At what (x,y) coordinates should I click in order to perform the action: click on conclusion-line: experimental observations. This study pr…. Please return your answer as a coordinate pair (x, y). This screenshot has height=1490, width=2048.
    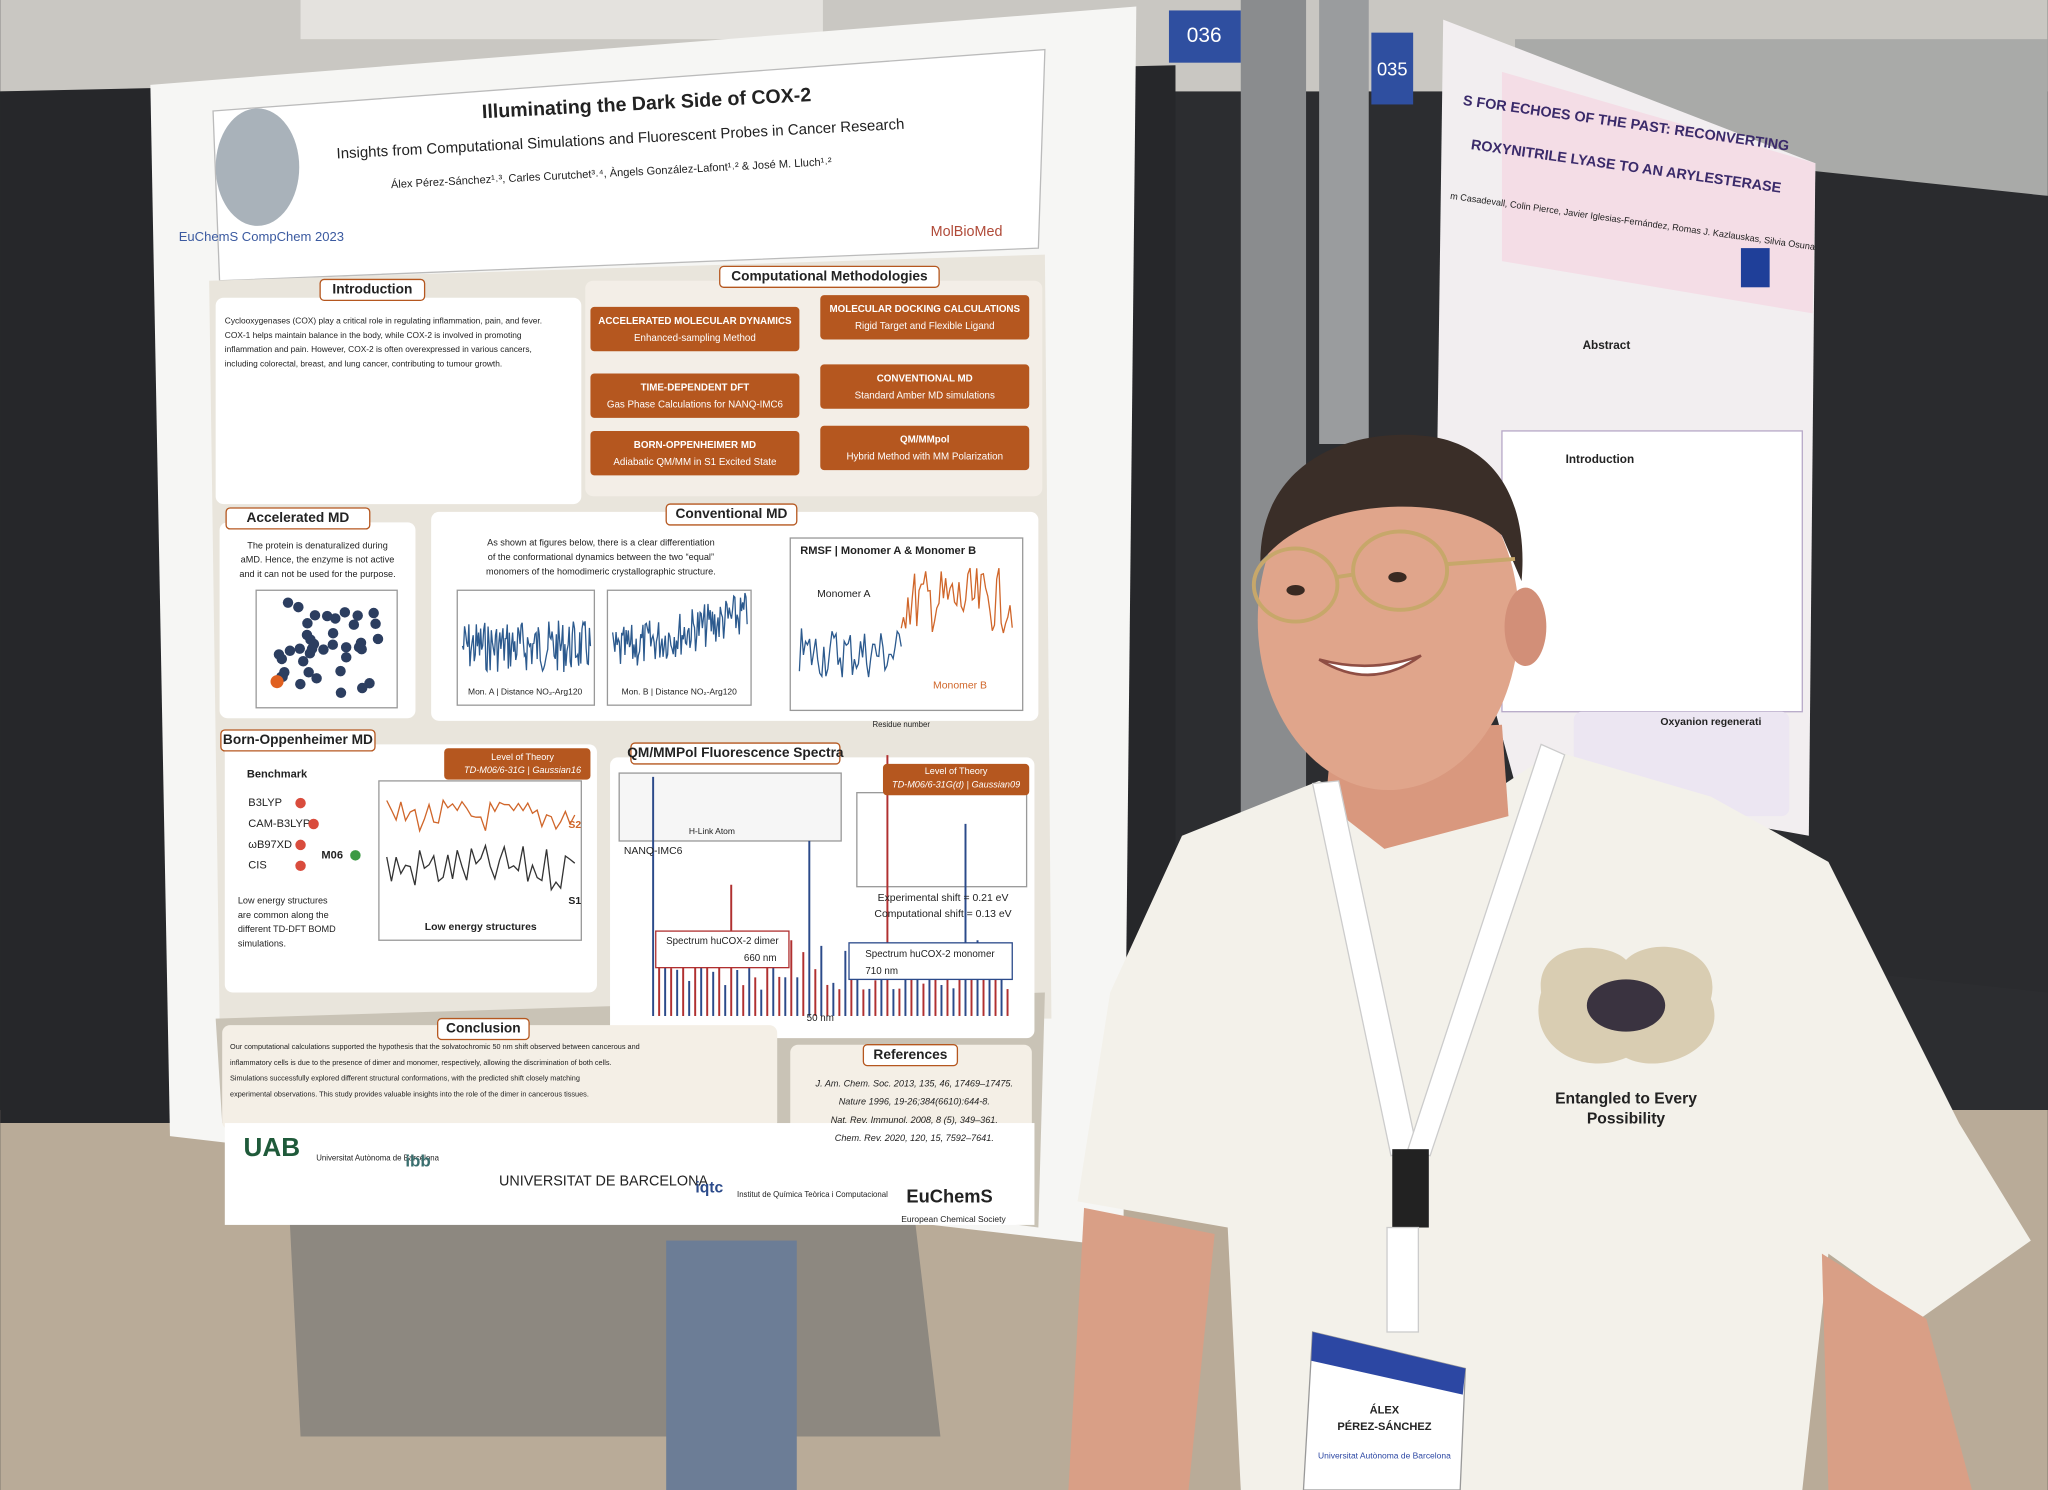
    Looking at the image, I should click on (409, 1093).